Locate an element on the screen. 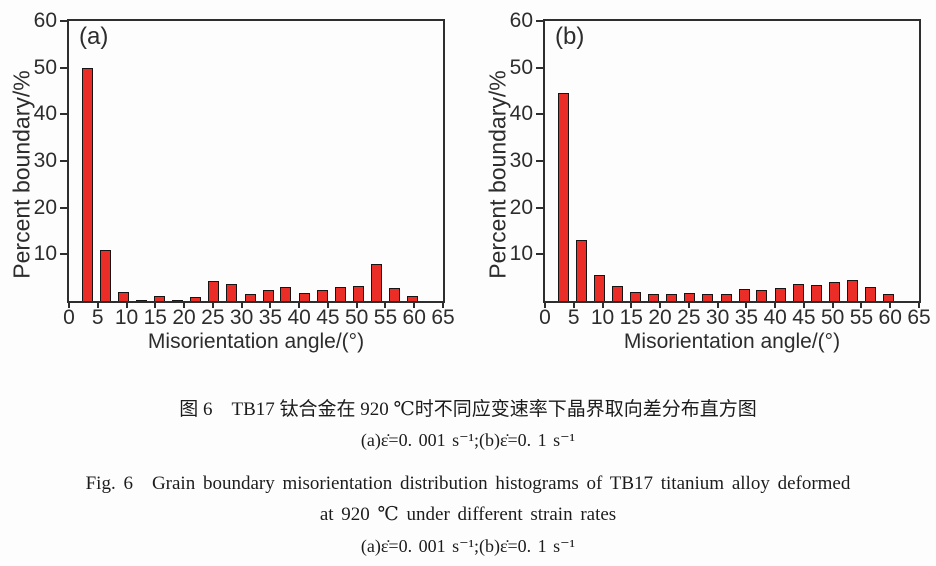  x-axis-tick-label: 25 is located at coordinates (213, 317).